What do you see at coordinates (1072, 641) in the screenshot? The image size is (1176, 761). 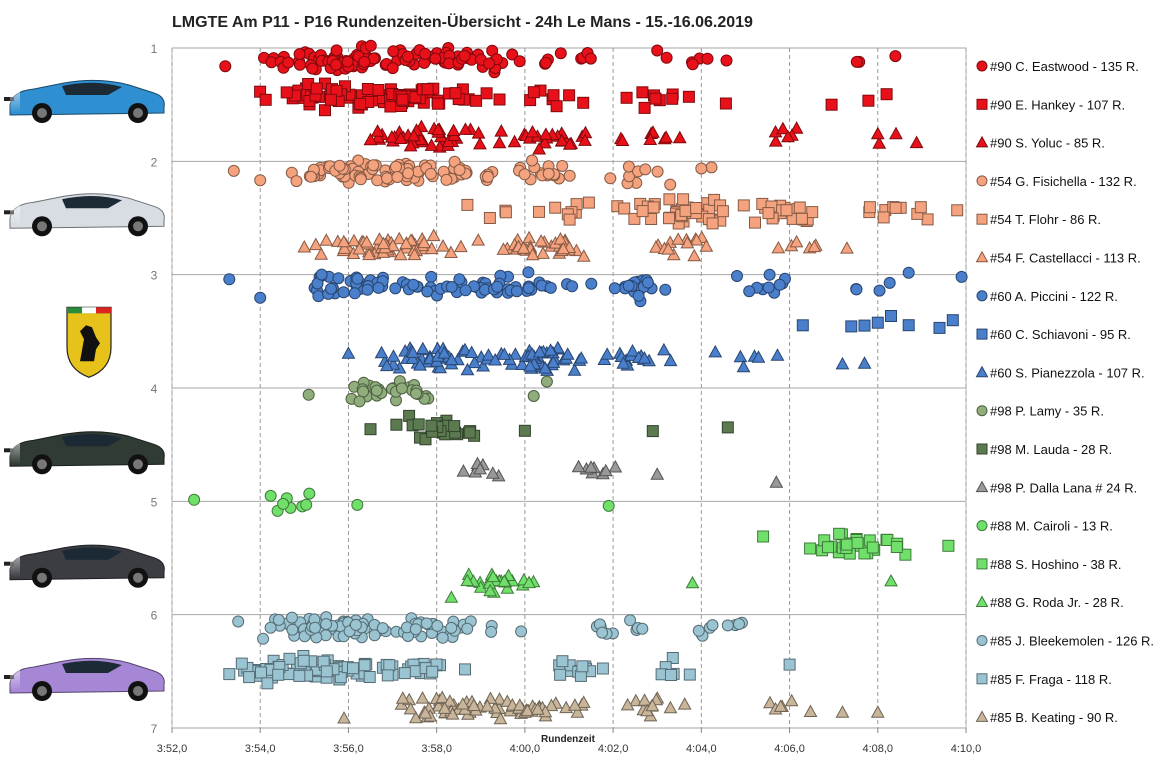 I see `legend-label: #85 J. Bleekemolen - 126 R.` at bounding box center [1072, 641].